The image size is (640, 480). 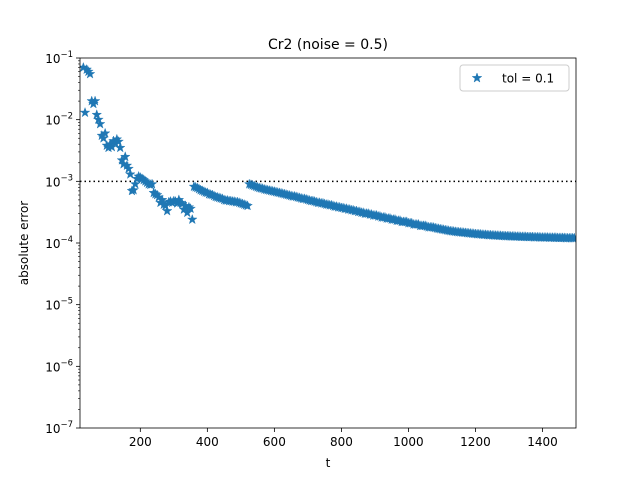 What do you see at coordinates (341, 442) in the screenshot?
I see `x-tick-label: 800` at bounding box center [341, 442].